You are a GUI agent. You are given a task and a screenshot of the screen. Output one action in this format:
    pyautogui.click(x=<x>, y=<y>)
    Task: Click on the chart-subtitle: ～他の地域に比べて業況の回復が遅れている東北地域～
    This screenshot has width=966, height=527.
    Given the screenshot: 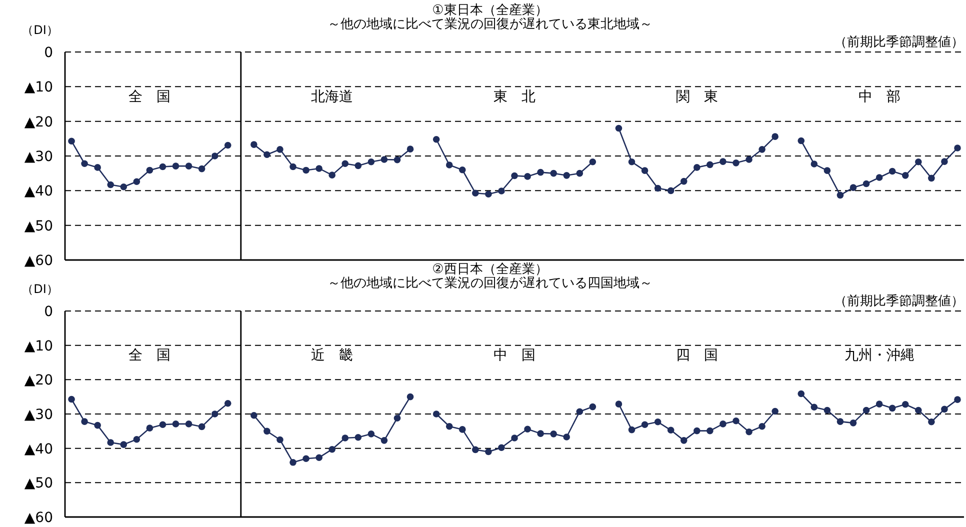 What is the action you would take?
    pyautogui.click(x=490, y=24)
    